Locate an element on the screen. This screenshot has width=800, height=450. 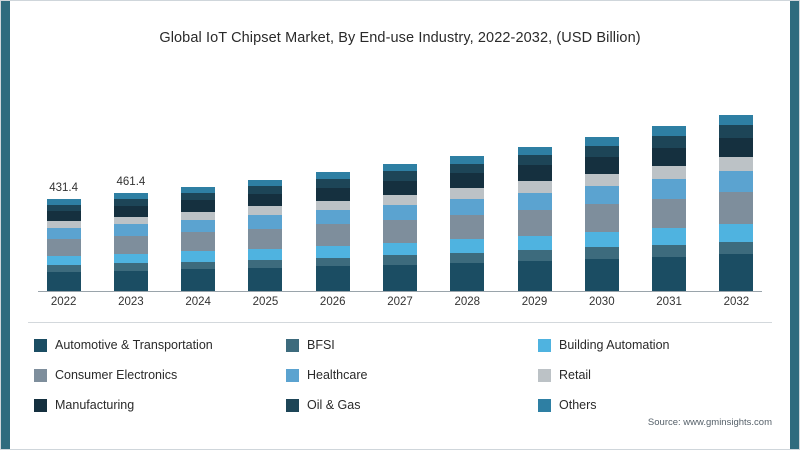
legend-label: Consumer Electronics is located at coordinates (116, 375).